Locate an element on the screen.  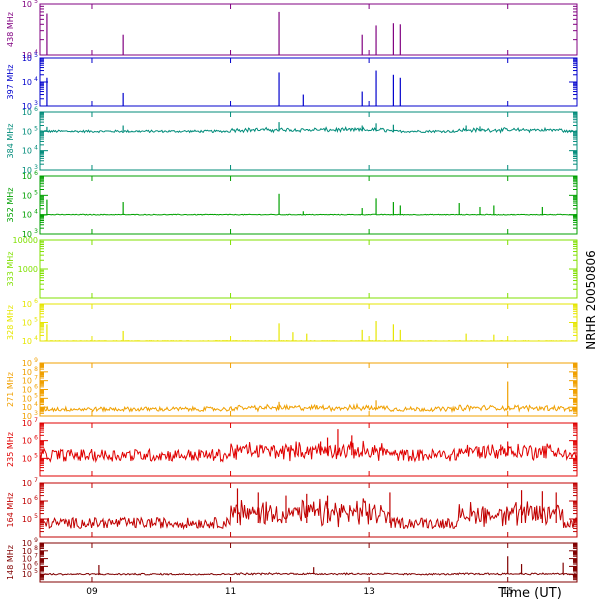
x-tick-label: 13 is located at coordinates (368, 592).